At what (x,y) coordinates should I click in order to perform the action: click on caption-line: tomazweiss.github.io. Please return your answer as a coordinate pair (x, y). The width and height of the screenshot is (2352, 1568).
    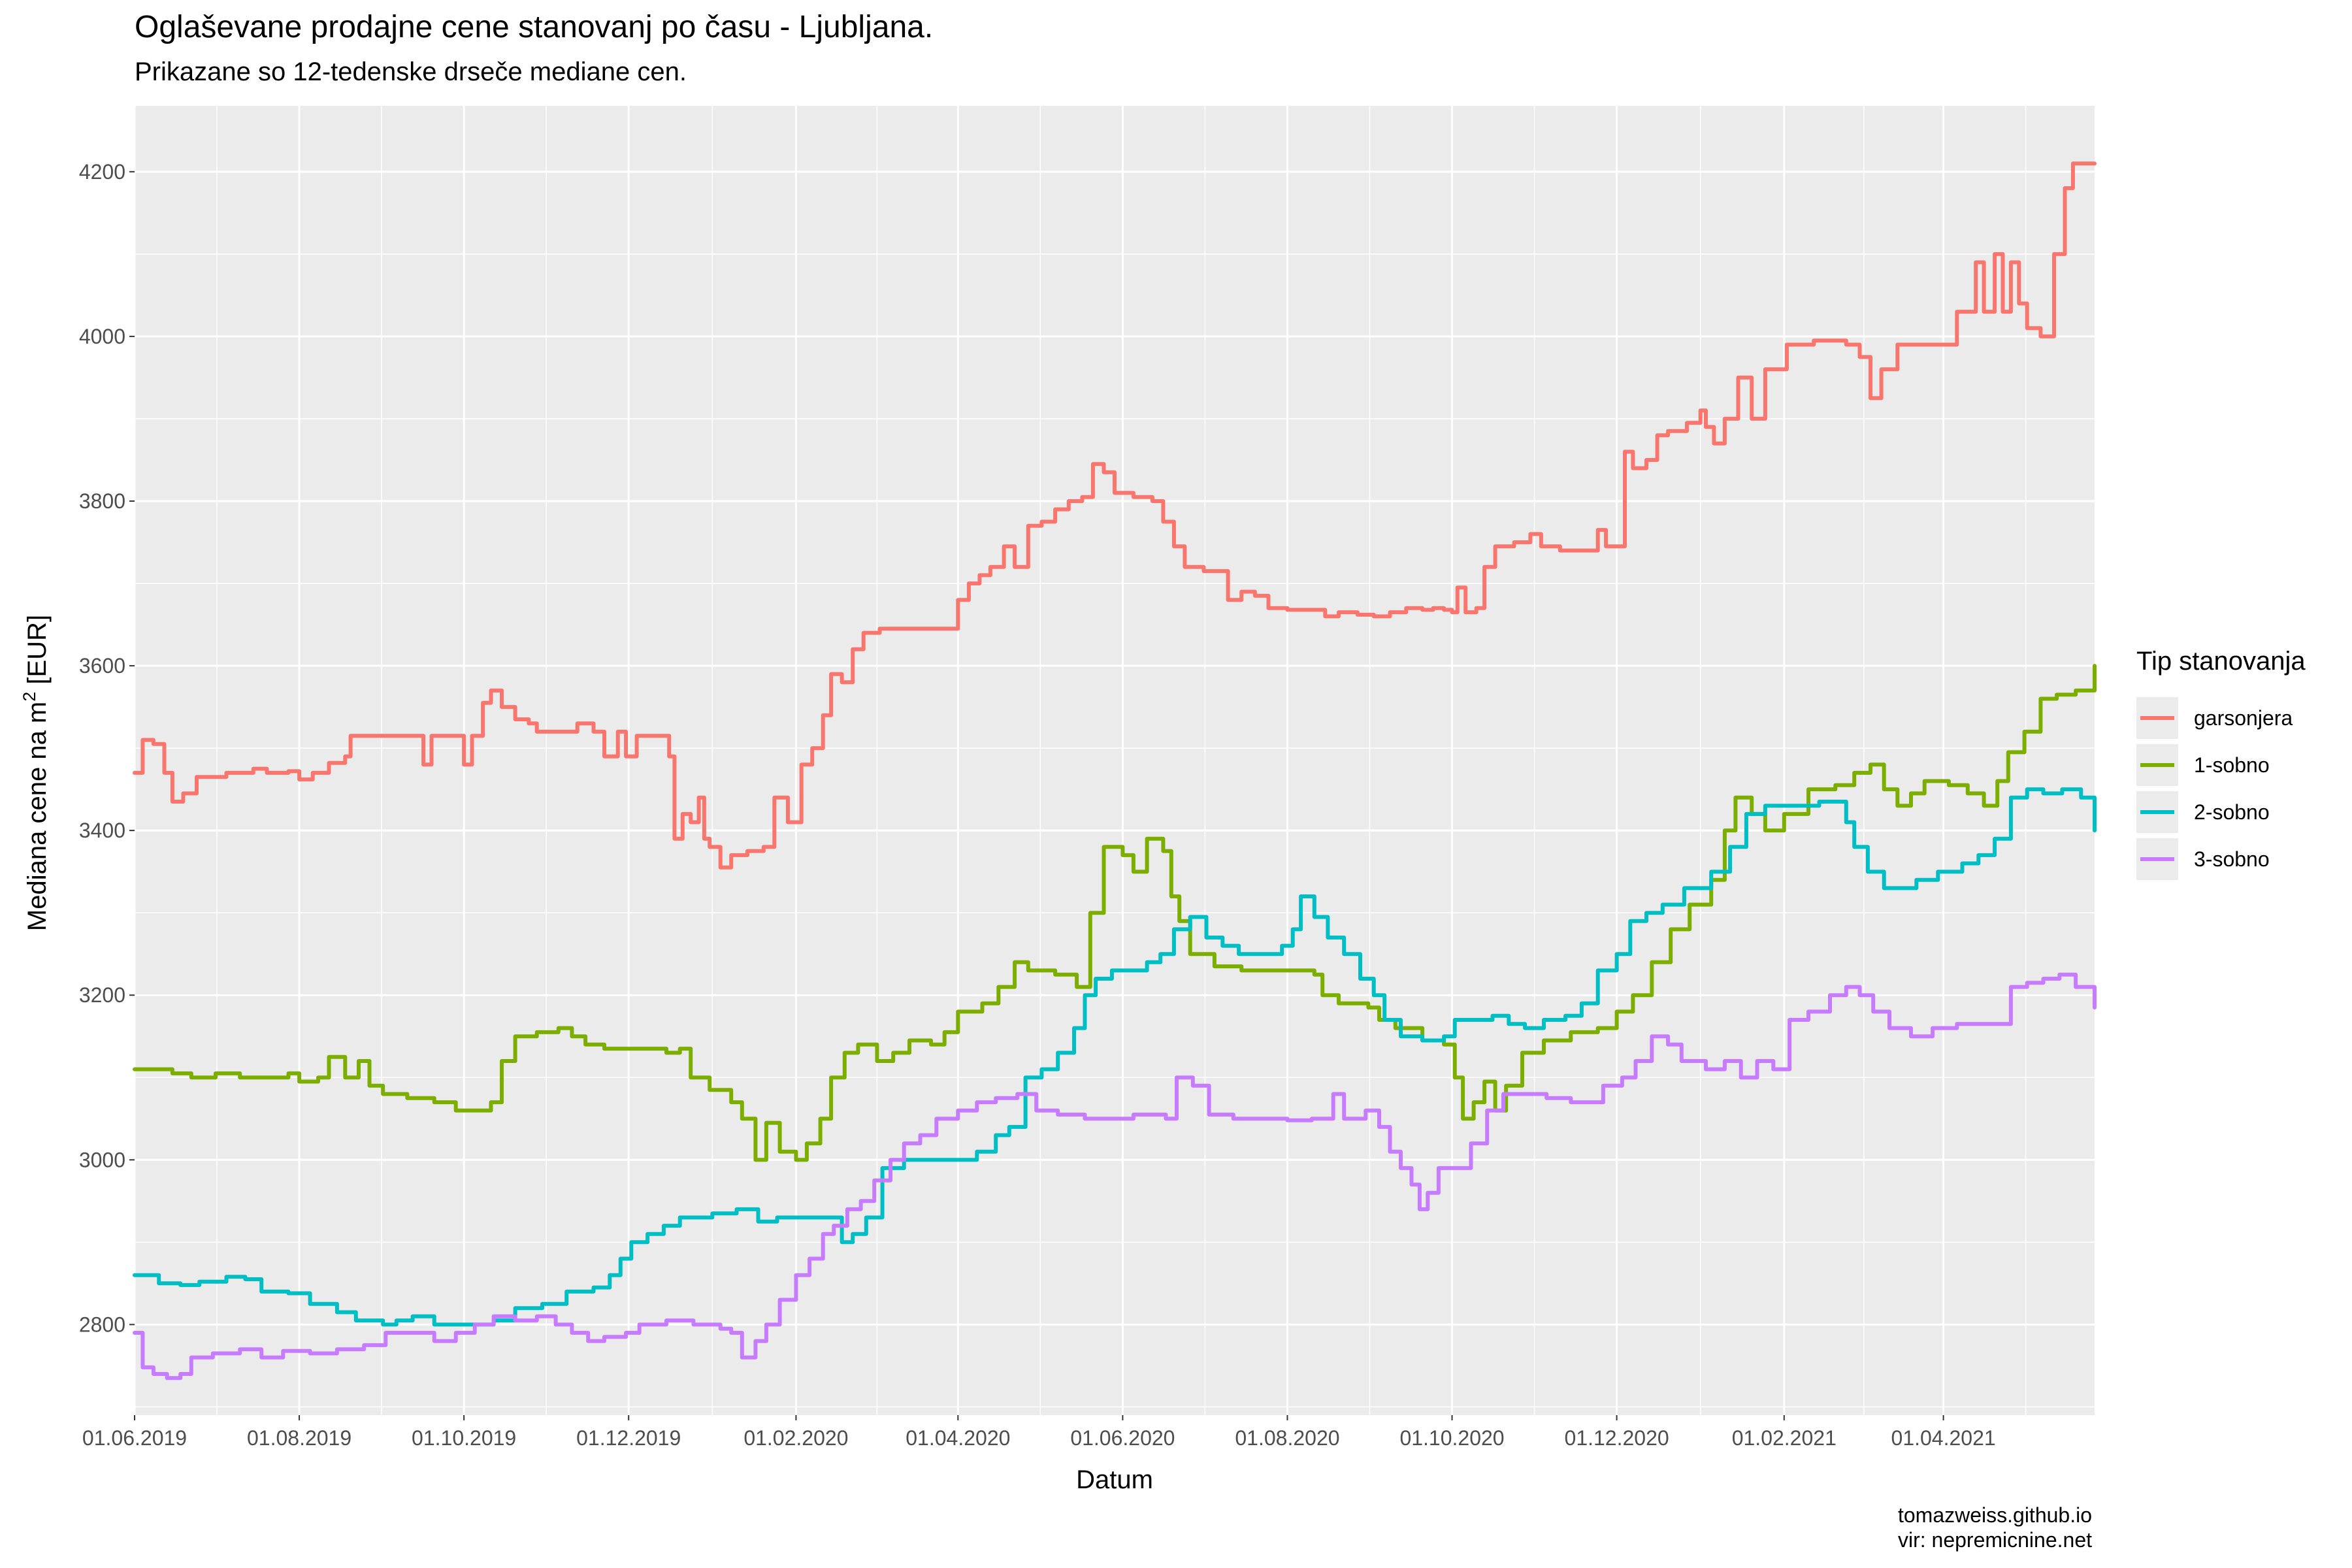
    Looking at the image, I should click on (1994, 1515).